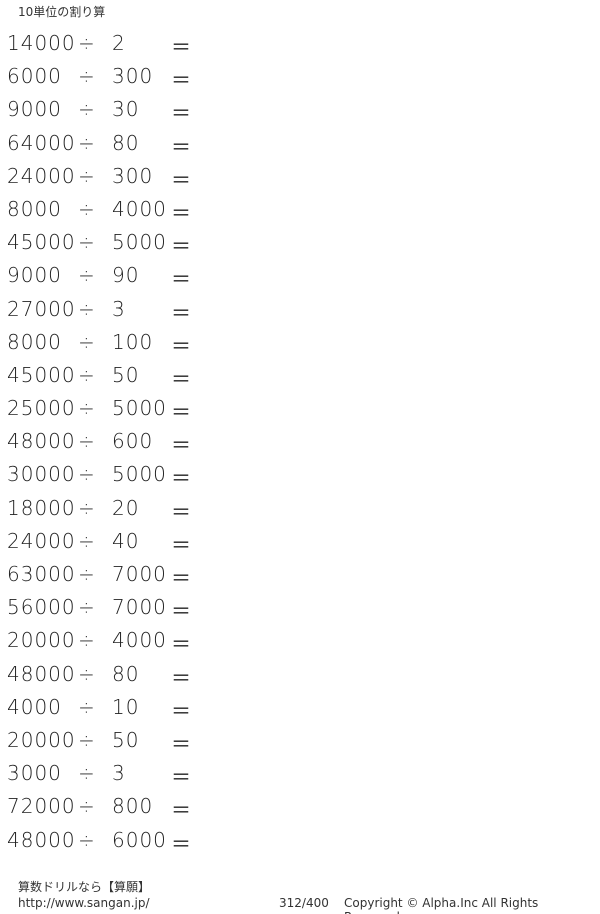 The height and width of the screenshot is (914, 600). What do you see at coordinates (119, 43) in the screenshot?
I see `divisor: 2` at bounding box center [119, 43].